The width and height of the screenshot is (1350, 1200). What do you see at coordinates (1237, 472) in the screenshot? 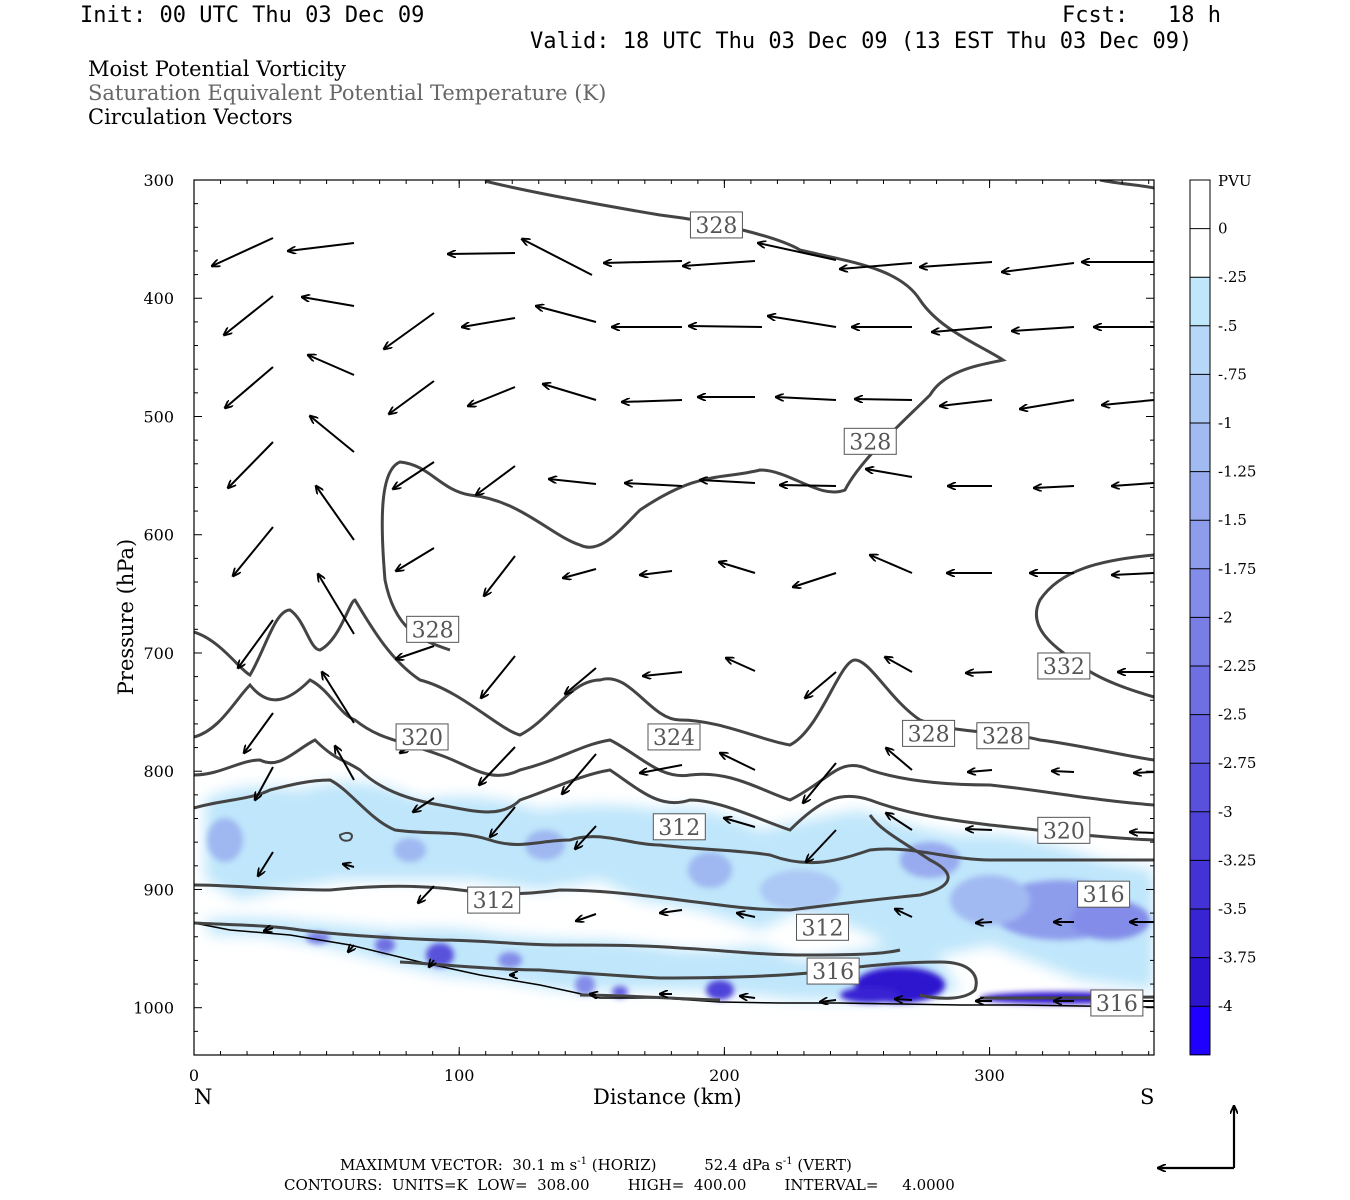
I see `colorbar-label: -1.25` at bounding box center [1237, 472].